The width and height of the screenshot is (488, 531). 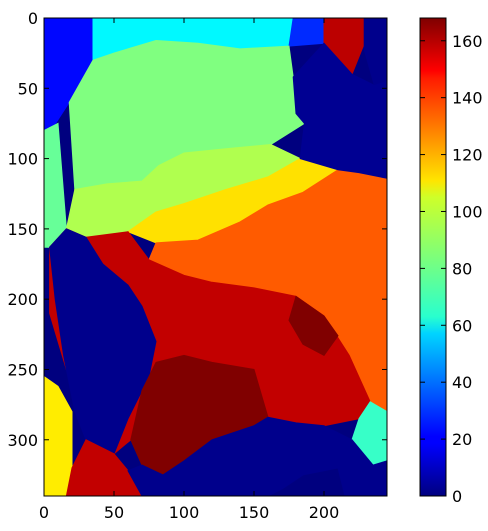 What do you see at coordinates (339, 110) in the screenshot?
I see `region-dark-blue-upper-right` at bounding box center [339, 110].